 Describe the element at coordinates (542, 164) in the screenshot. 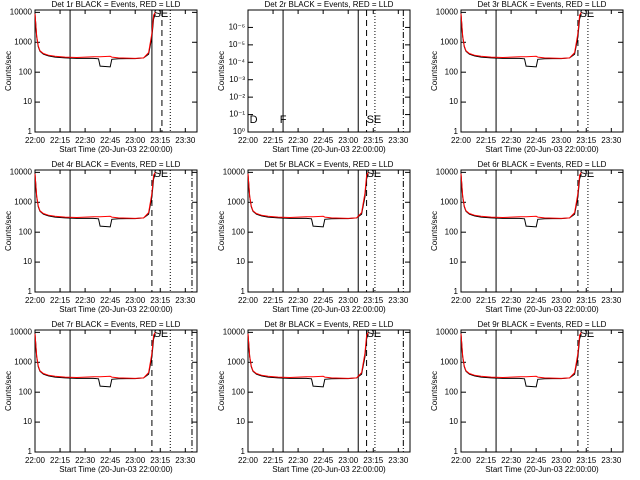

I see `panel-title: Det 6r BLACK = Events, RED = LLD` at that location.